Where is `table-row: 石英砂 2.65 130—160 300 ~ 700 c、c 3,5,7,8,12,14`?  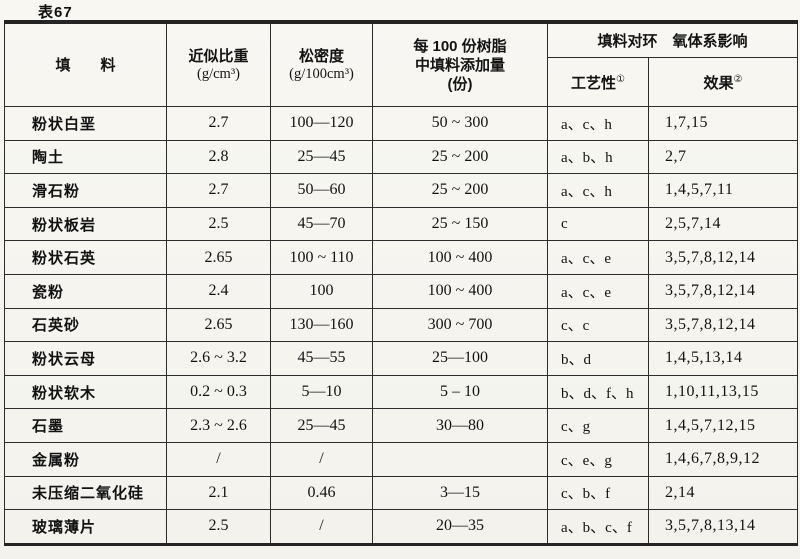
table-row: 石英砂 2.65 130—160 300 ~ 700 c、c 3,5,7,8,12,14 is located at coordinates (401, 325).